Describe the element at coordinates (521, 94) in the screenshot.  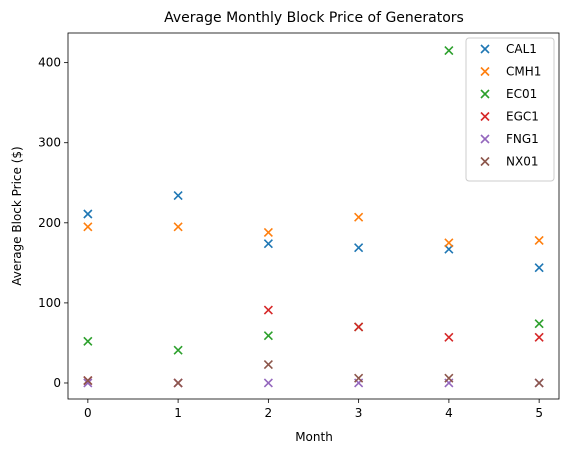
I see `legend-label: EC01` at that location.